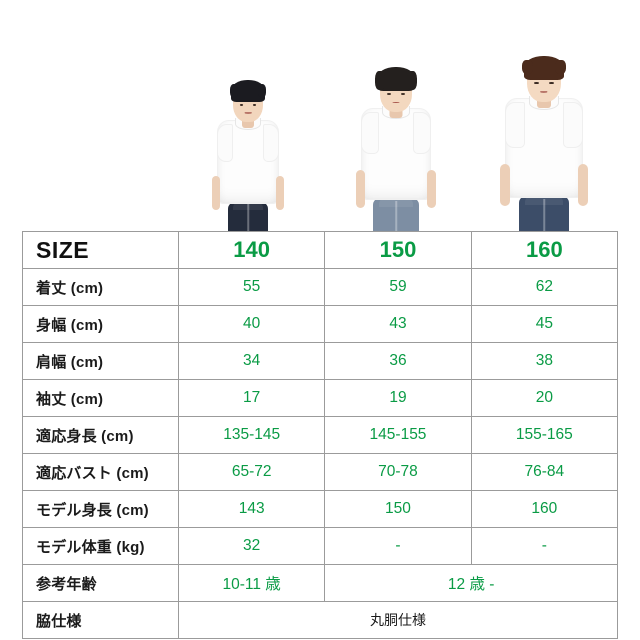 Image resolution: width=640 pixels, height=640 pixels. What do you see at coordinates (396, 153) in the screenshot?
I see `model-150-tshirt` at bounding box center [396, 153].